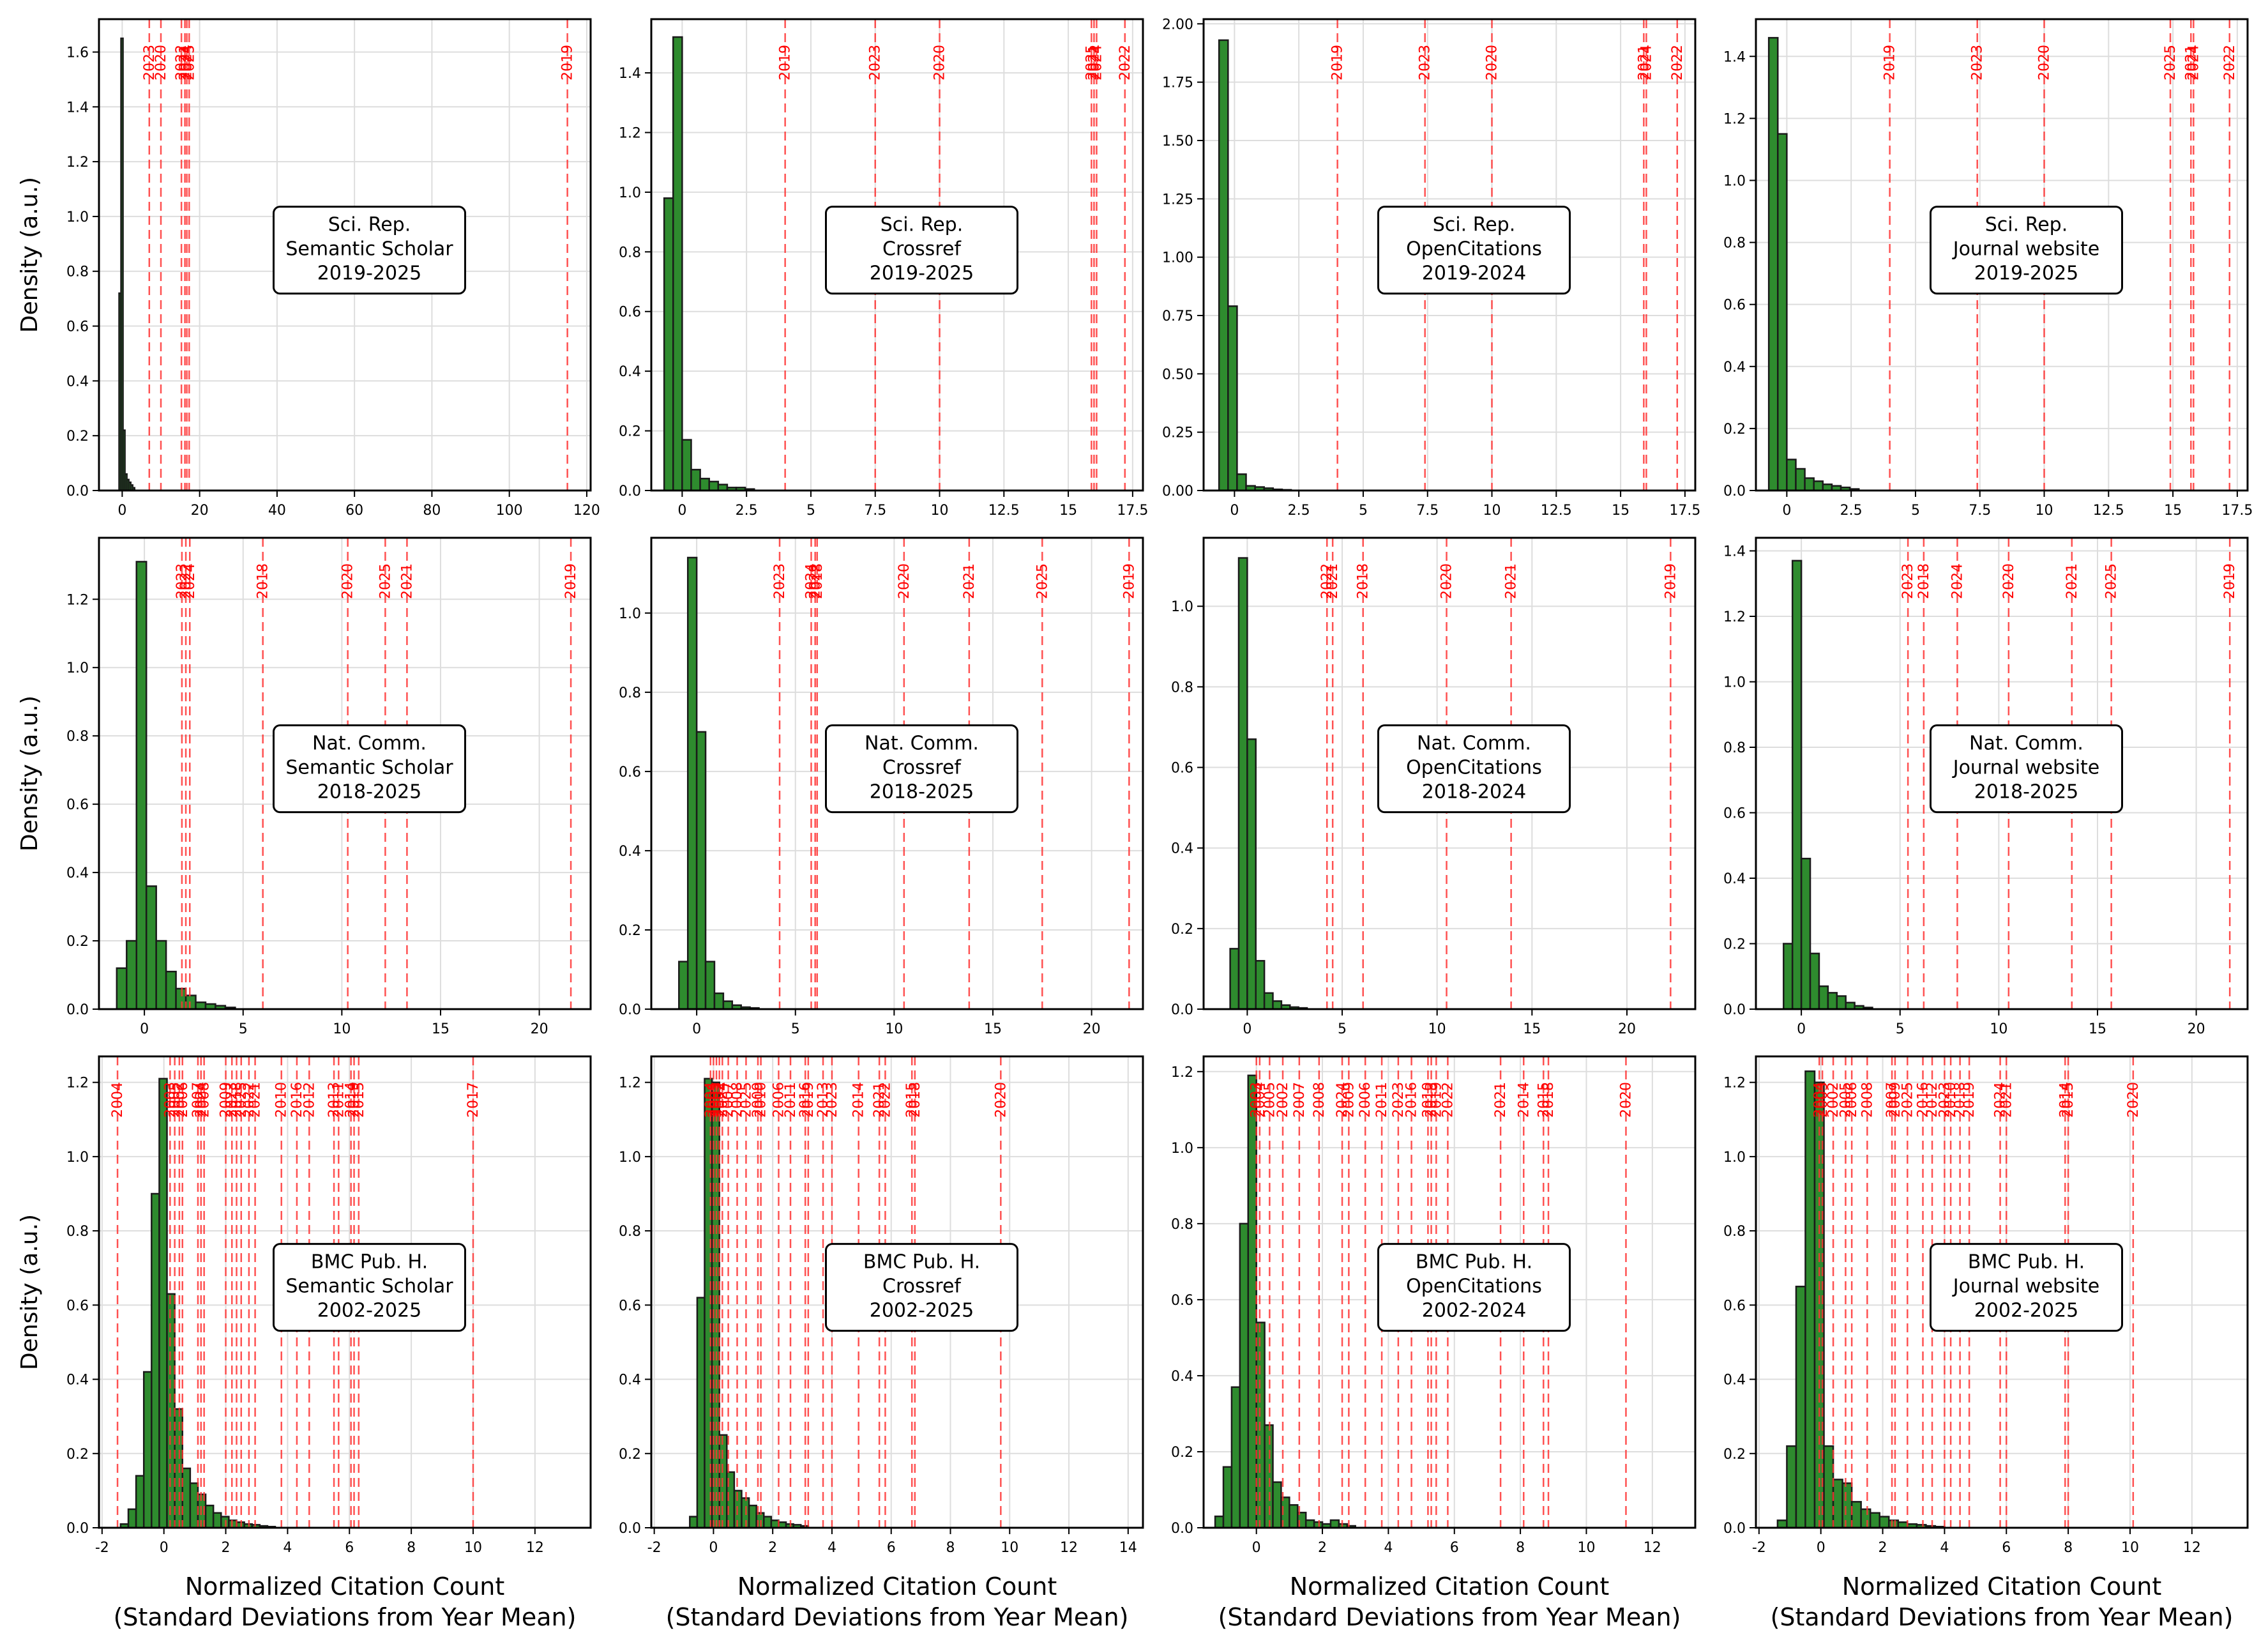 This screenshot has width=2268, height=1644. What do you see at coordinates (535, 1548) in the screenshot?
I see `x-tick-label: 12` at bounding box center [535, 1548].